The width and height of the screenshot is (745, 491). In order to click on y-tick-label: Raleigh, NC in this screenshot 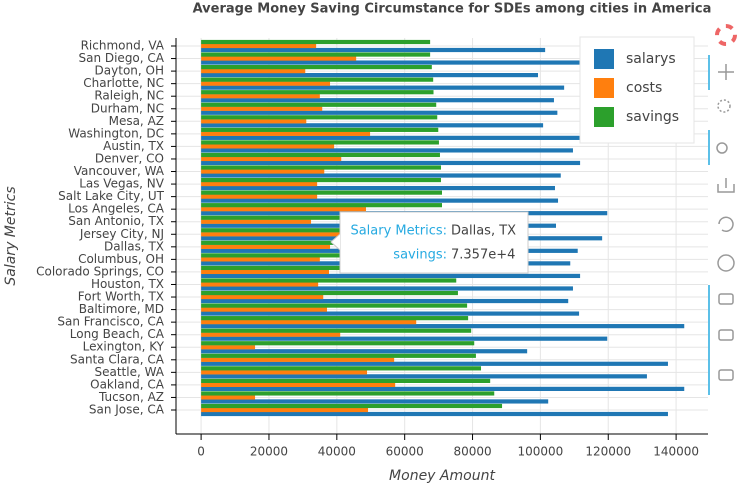, I will do `click(129, 96)`.